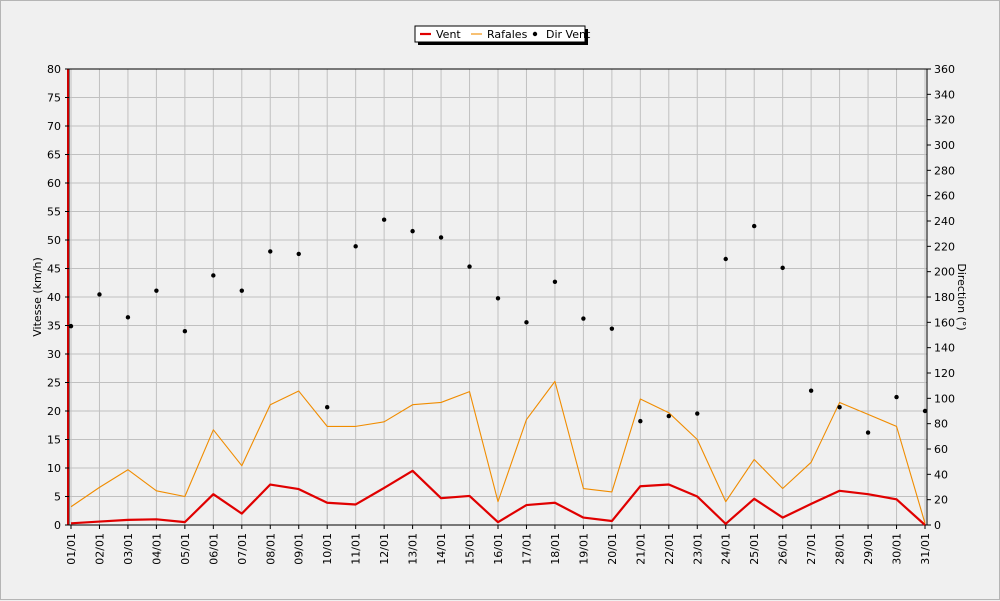 The image size is (1000, 601). Describe the element at coordinates (54, 240) in the screenshot. I see `left-axis-tick-label: 50` at that location.